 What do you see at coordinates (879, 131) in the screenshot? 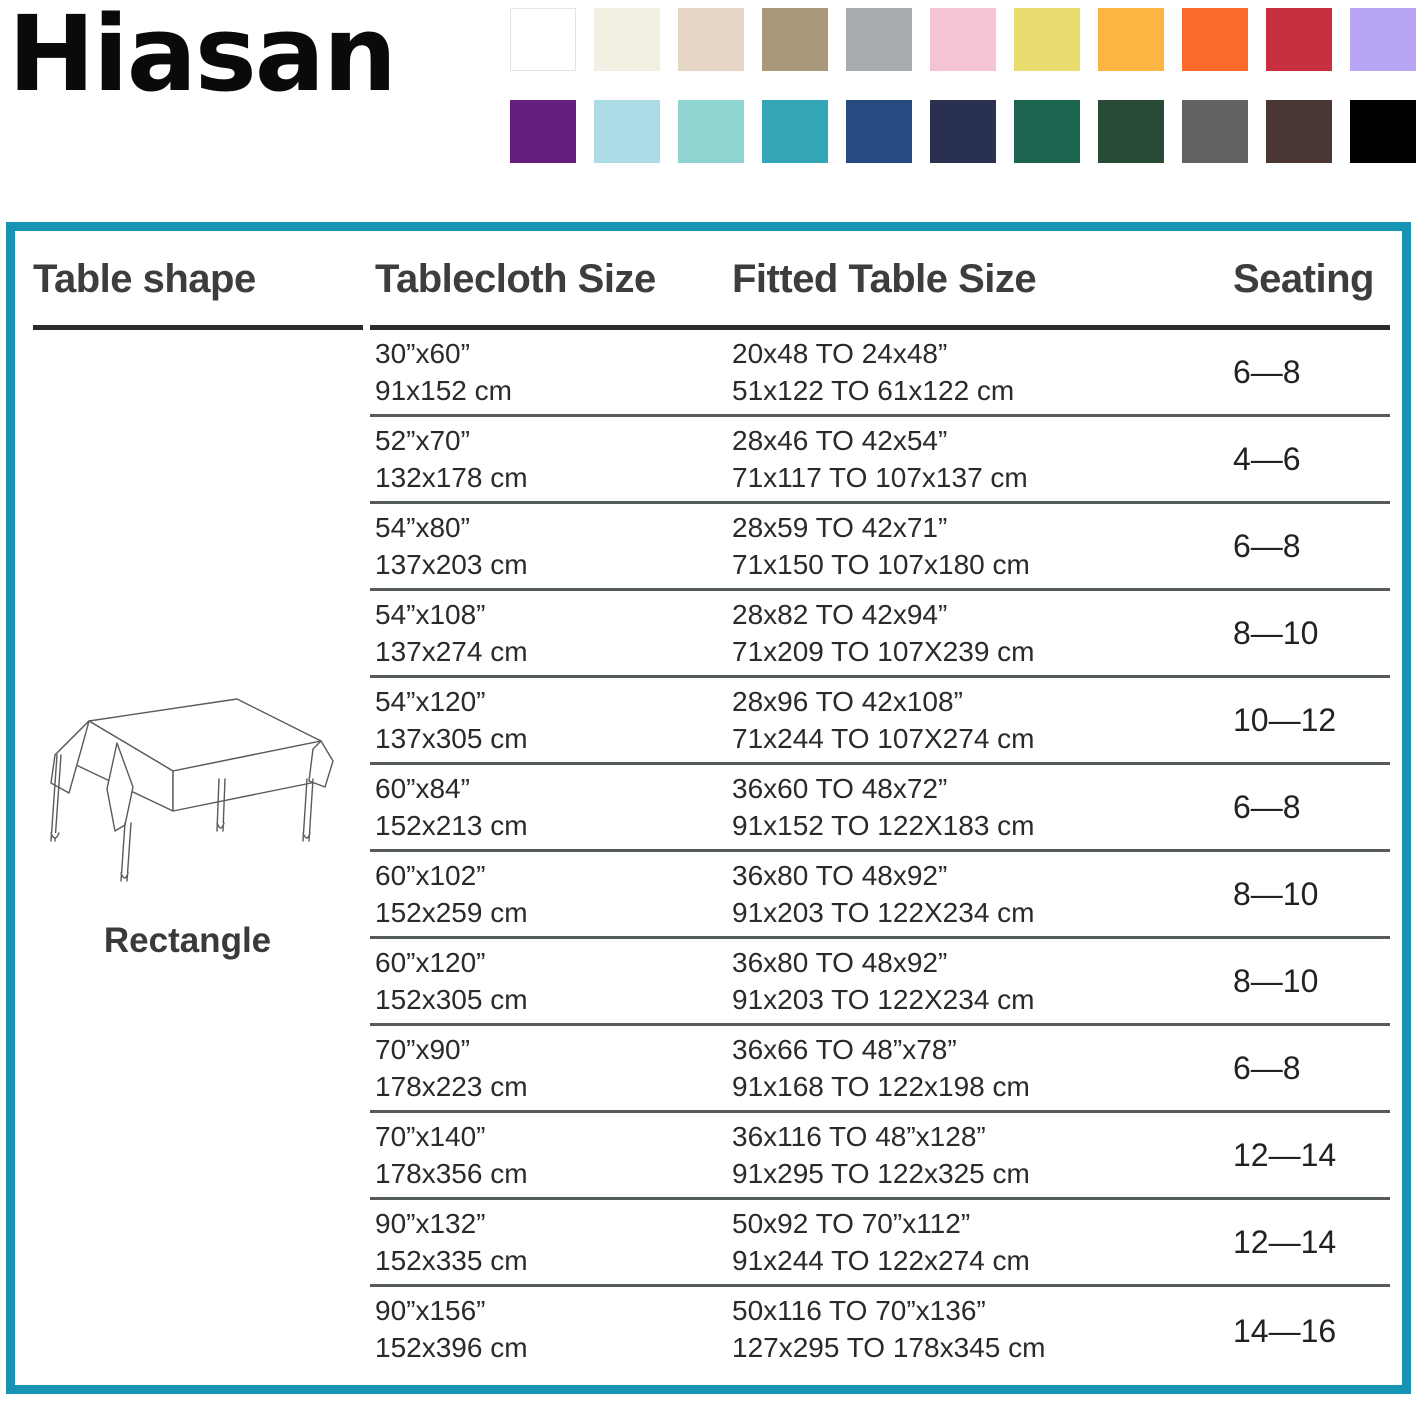
I see `color-swatch-navy-blue` at bounding box center [879, 131].